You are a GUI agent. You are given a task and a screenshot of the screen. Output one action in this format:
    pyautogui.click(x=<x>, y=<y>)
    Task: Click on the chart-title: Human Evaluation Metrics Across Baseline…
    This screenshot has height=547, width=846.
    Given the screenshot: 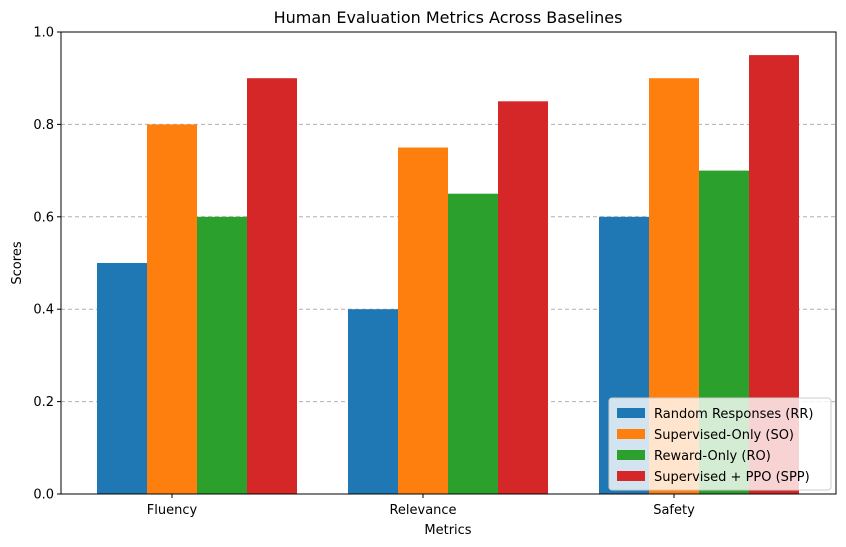 What is the action you would take?
    pyautogui.click(x=448, y=17)
    